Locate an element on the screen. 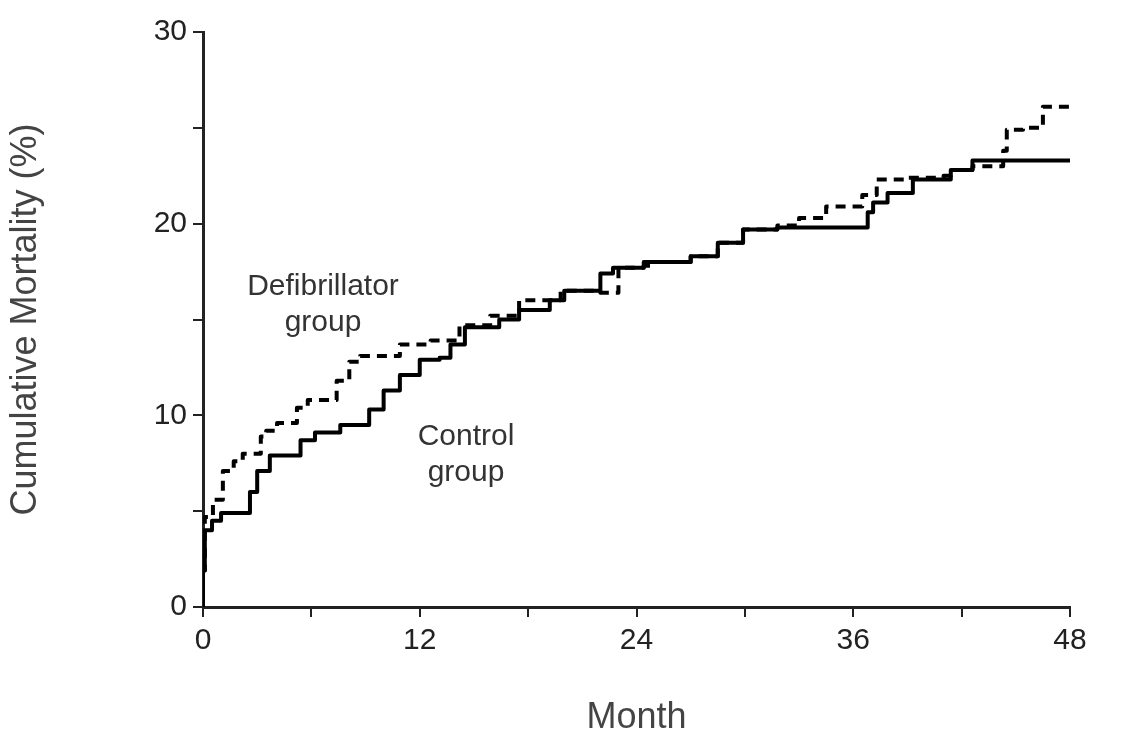 This screenshot has height=744, width=1140. y-tick-label: 30 is located at coordinates (170, 30).